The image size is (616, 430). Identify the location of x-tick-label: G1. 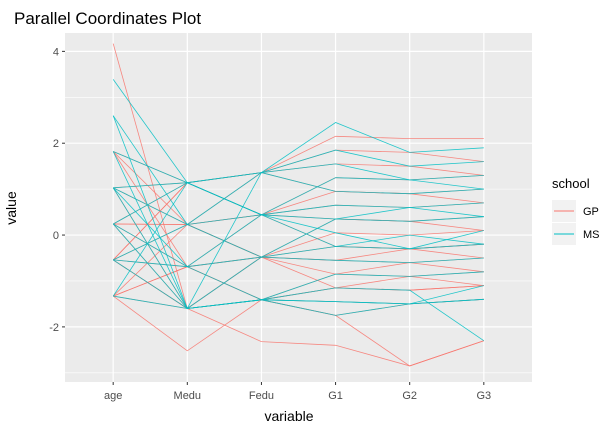
(335, 396).